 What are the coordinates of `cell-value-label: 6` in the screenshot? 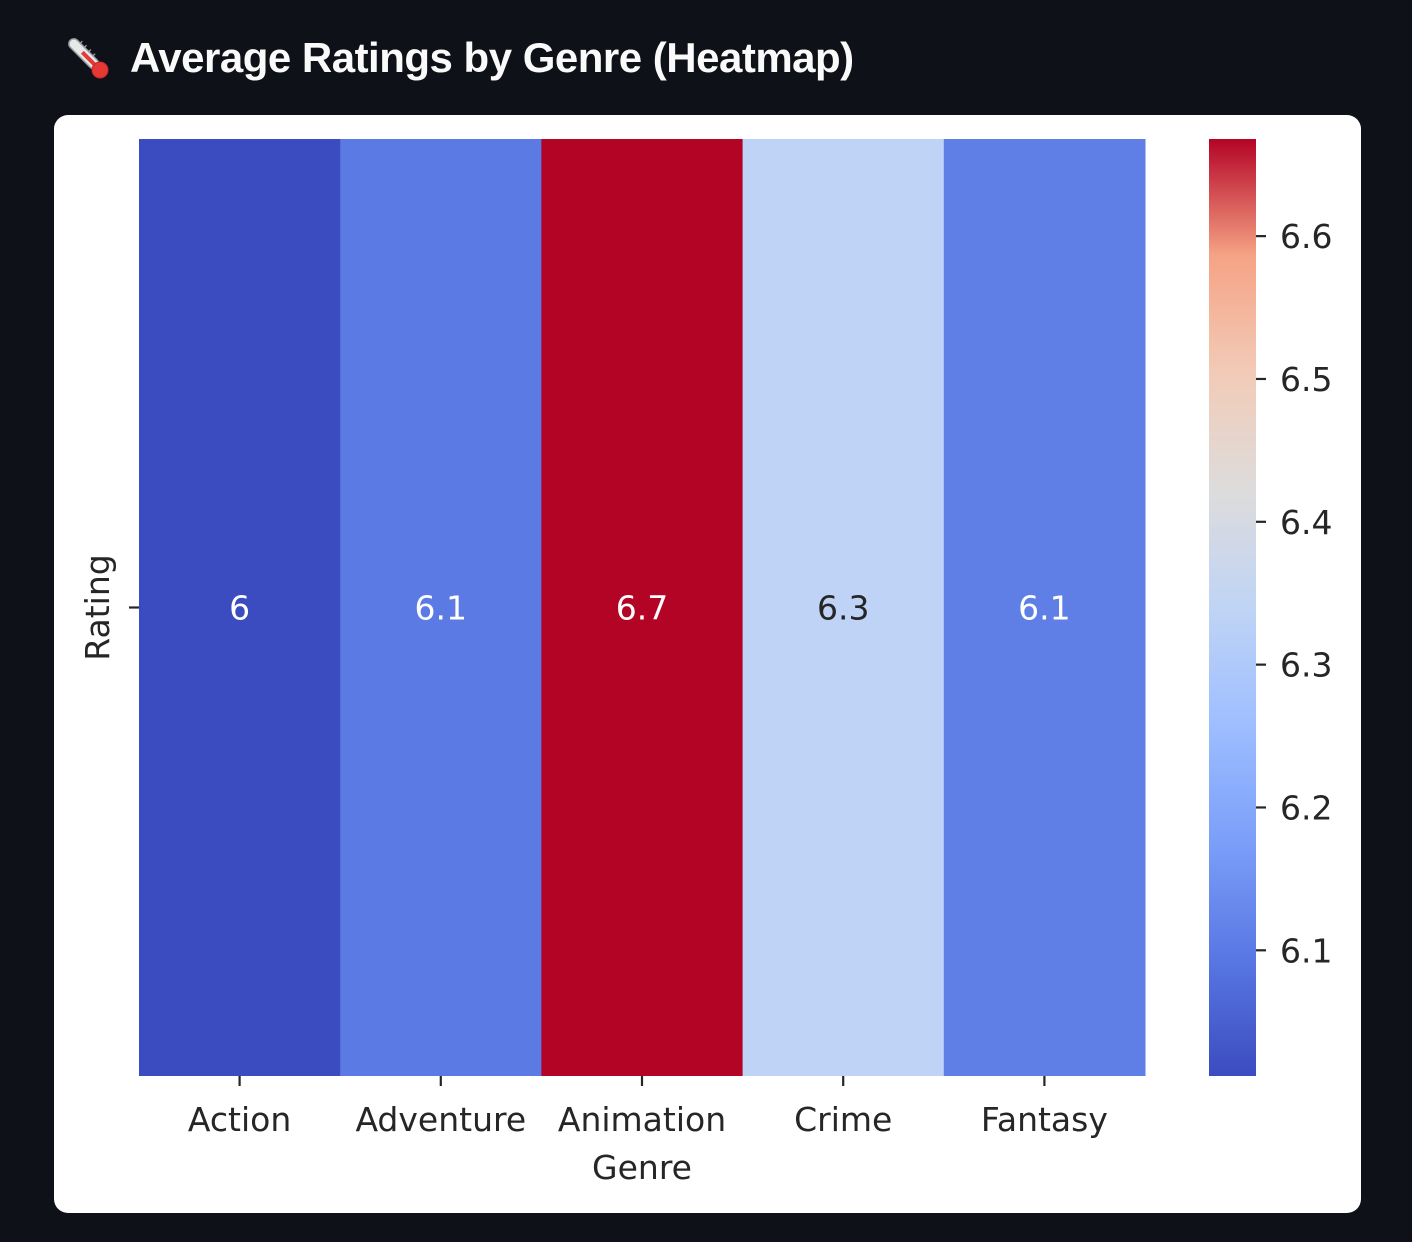 It's located at (239, 608).